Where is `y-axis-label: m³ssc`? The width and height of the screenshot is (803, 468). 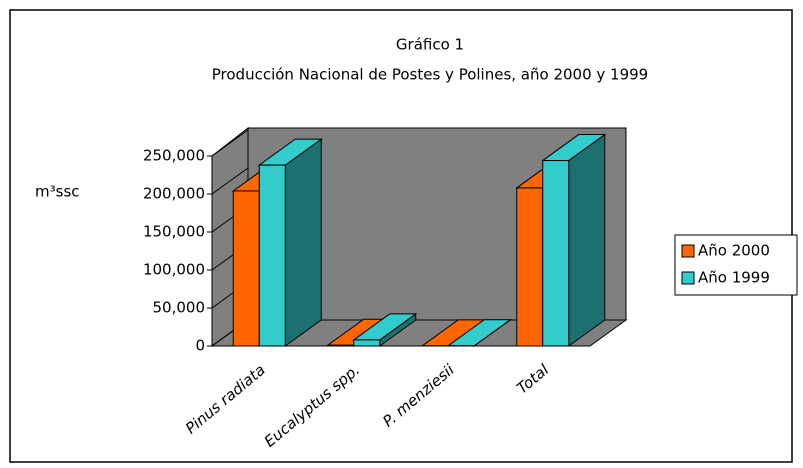 y-axis-label: m³ssc is located at coordinates (57, 192).